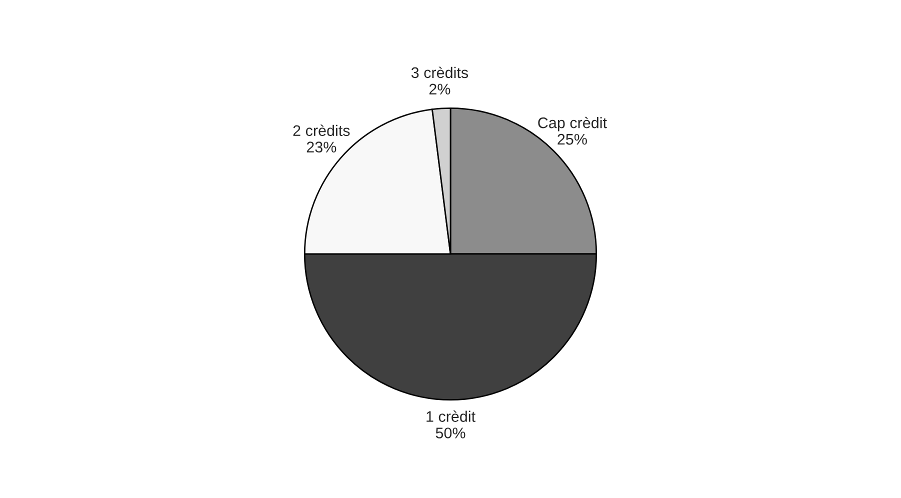 This screenshot has width=901, height=498. Describe the element at coordinates (572, 139) in the screenshot. I see `data-label: 25%` at that location.